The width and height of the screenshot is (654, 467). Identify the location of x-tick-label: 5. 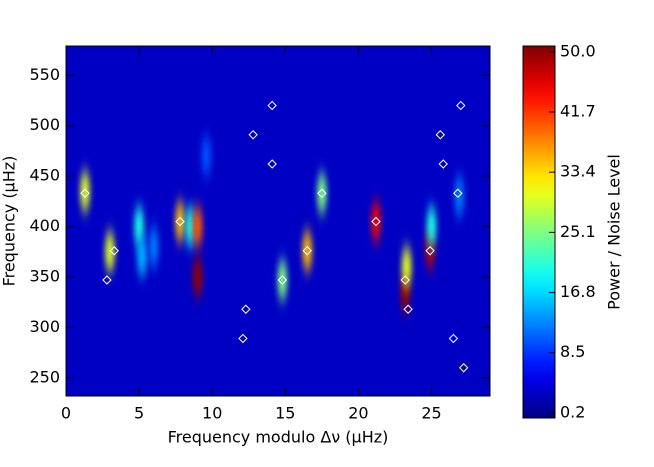
(139, 413).